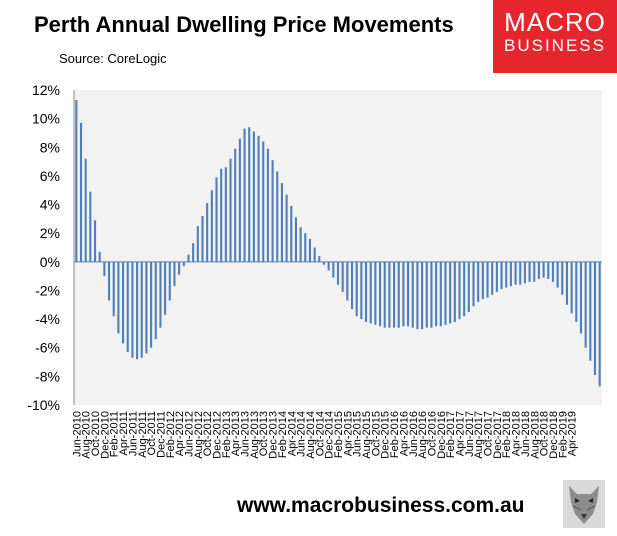 Image resolution: width=617 pixels, height=536 pixels. I want to click on x-tick-label: Aug-2018, so click(535, 435).